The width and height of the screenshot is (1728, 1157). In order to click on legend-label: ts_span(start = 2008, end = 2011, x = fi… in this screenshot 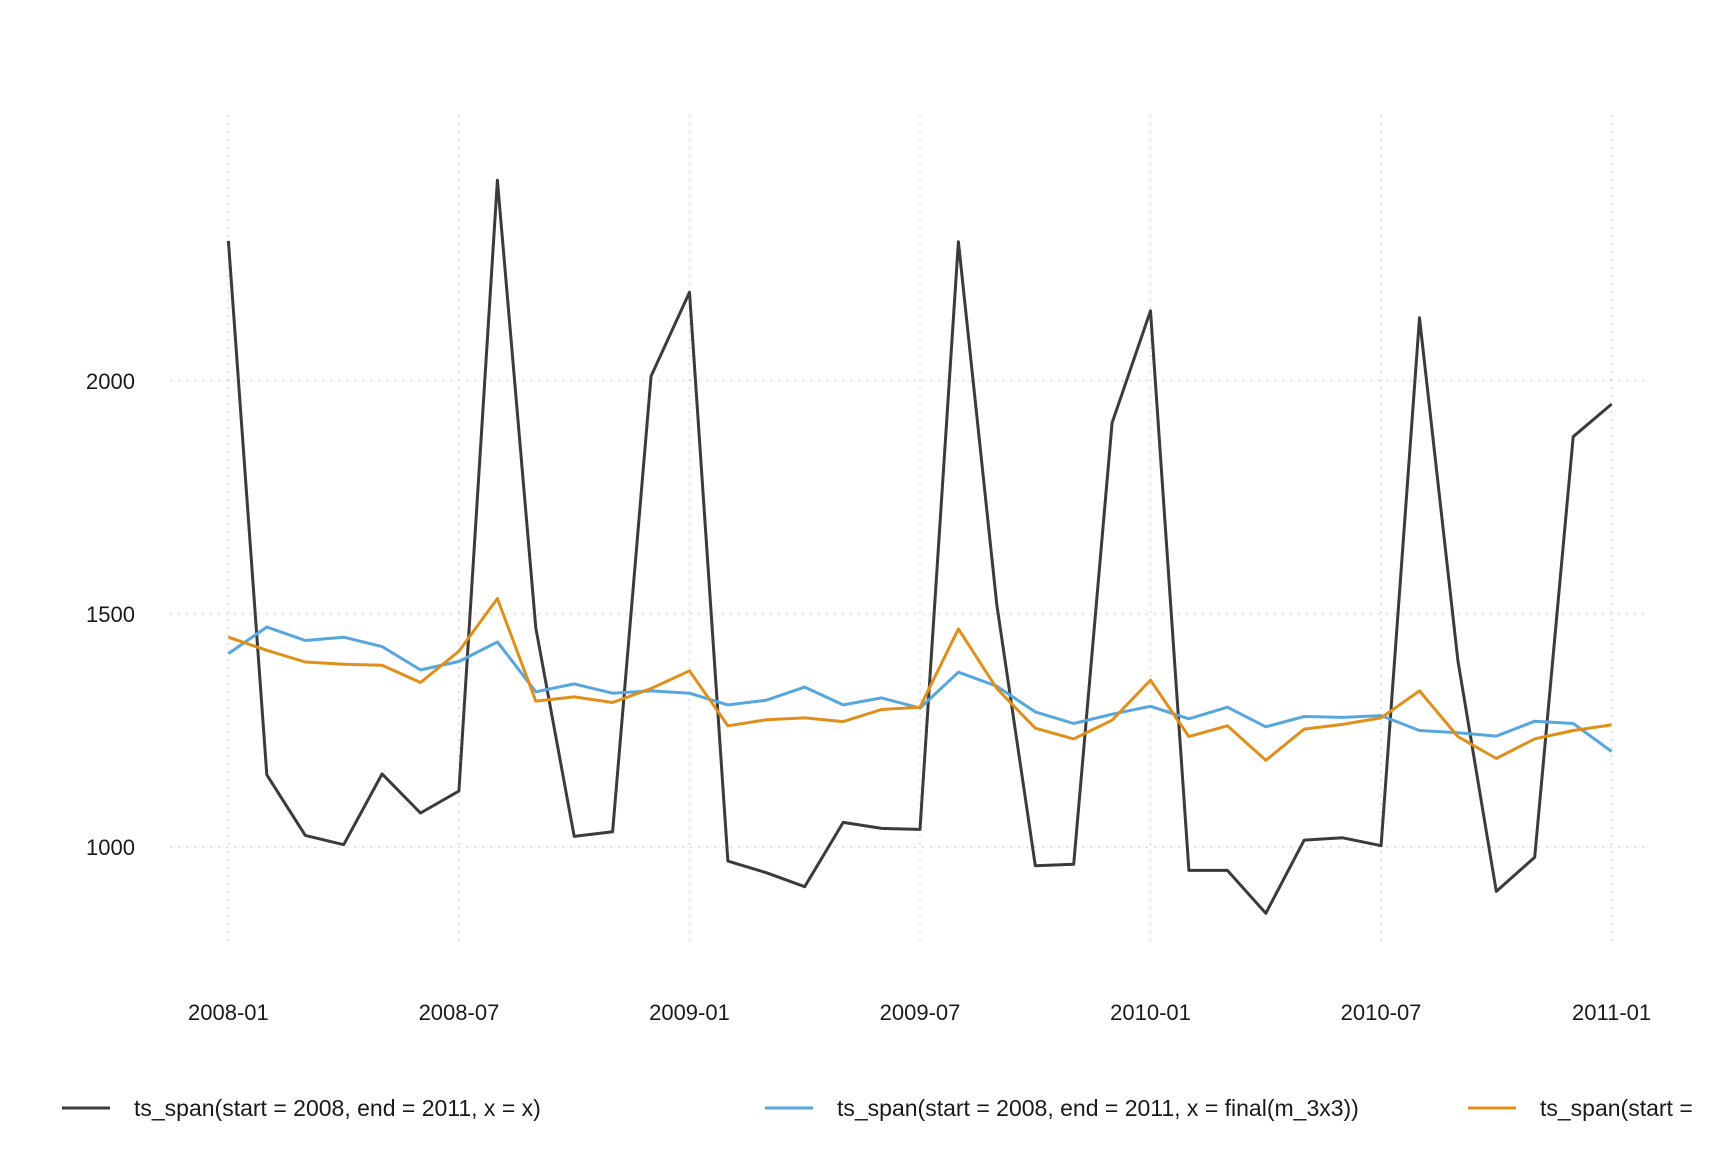, I will do `click(1098, 1108)`.